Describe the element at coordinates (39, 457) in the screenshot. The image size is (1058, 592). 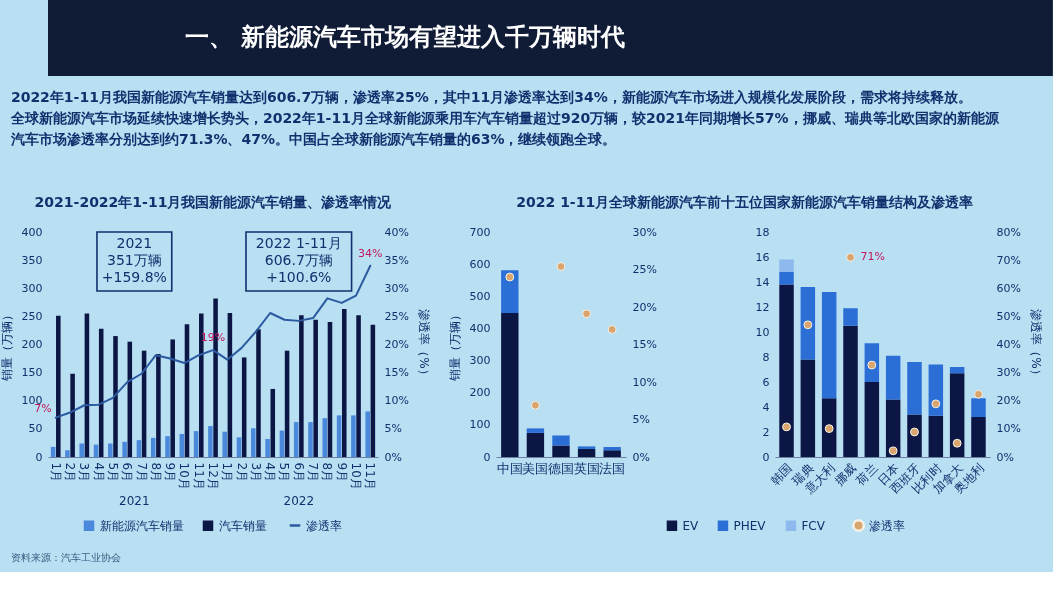
I see `y-tick-label: 0` at that location.